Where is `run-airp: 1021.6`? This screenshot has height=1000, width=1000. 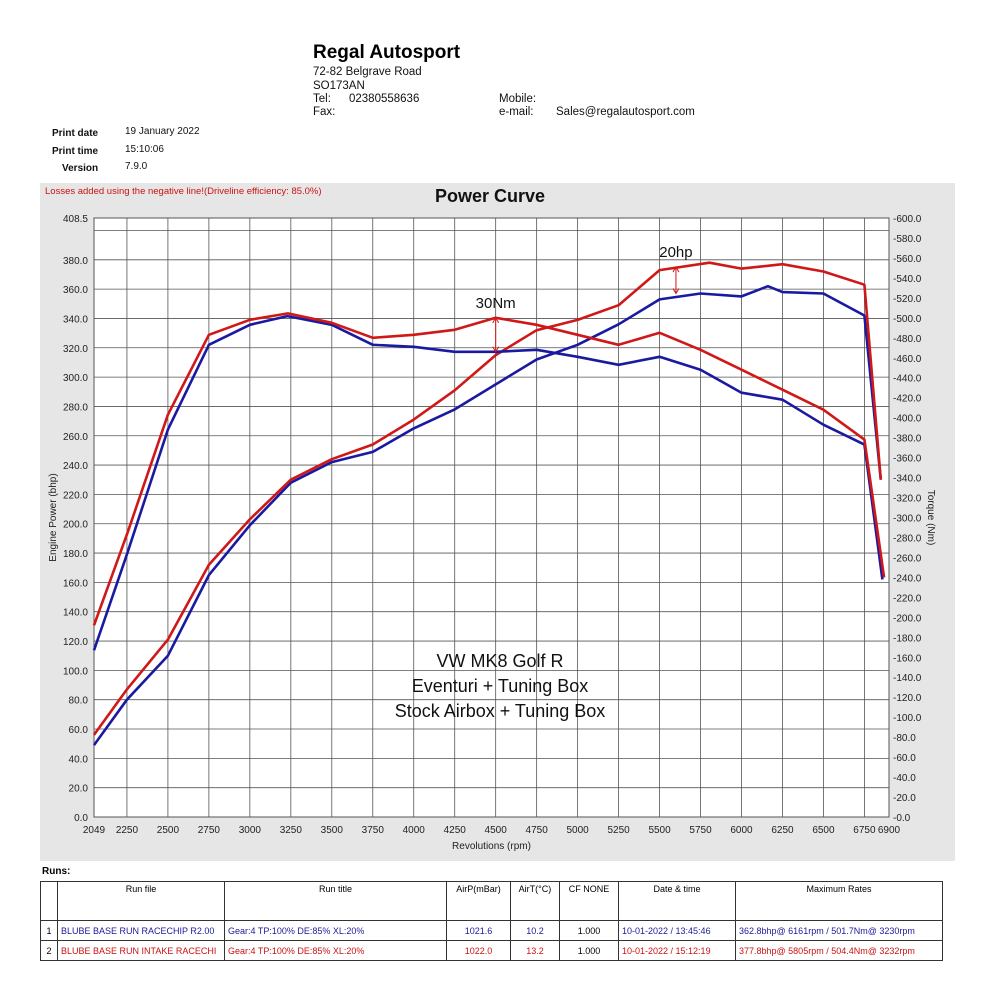 run-airp: 1021.6 is located at coordinates (478, 930).